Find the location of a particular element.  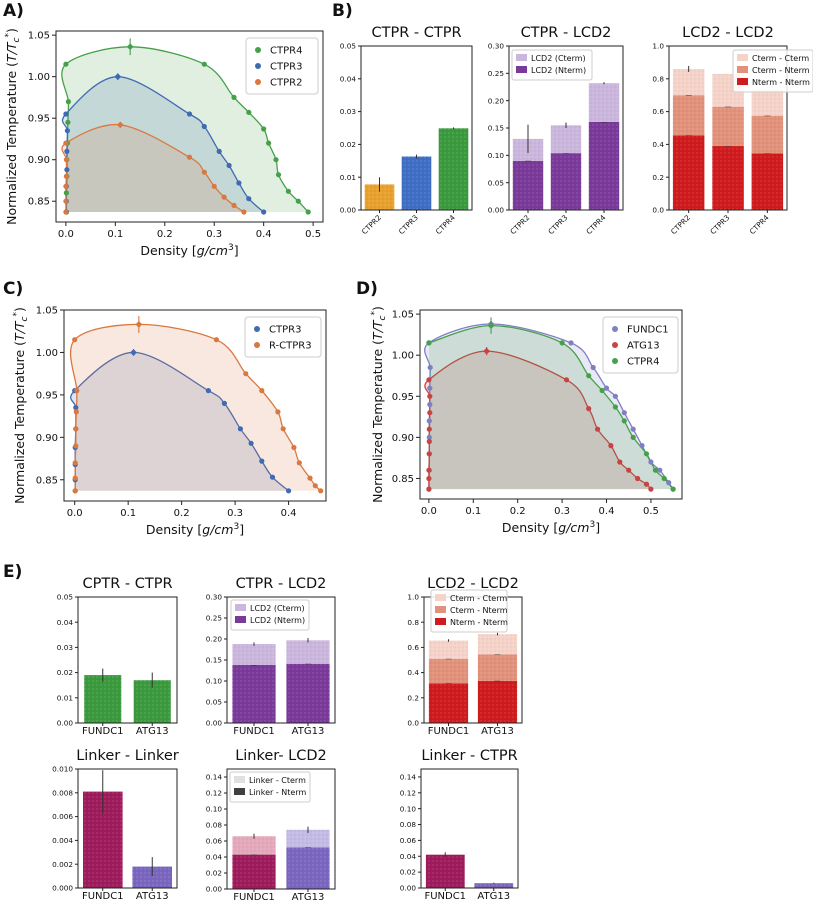

y-tick-label: 0.01 is located at coordinates (348, 177).